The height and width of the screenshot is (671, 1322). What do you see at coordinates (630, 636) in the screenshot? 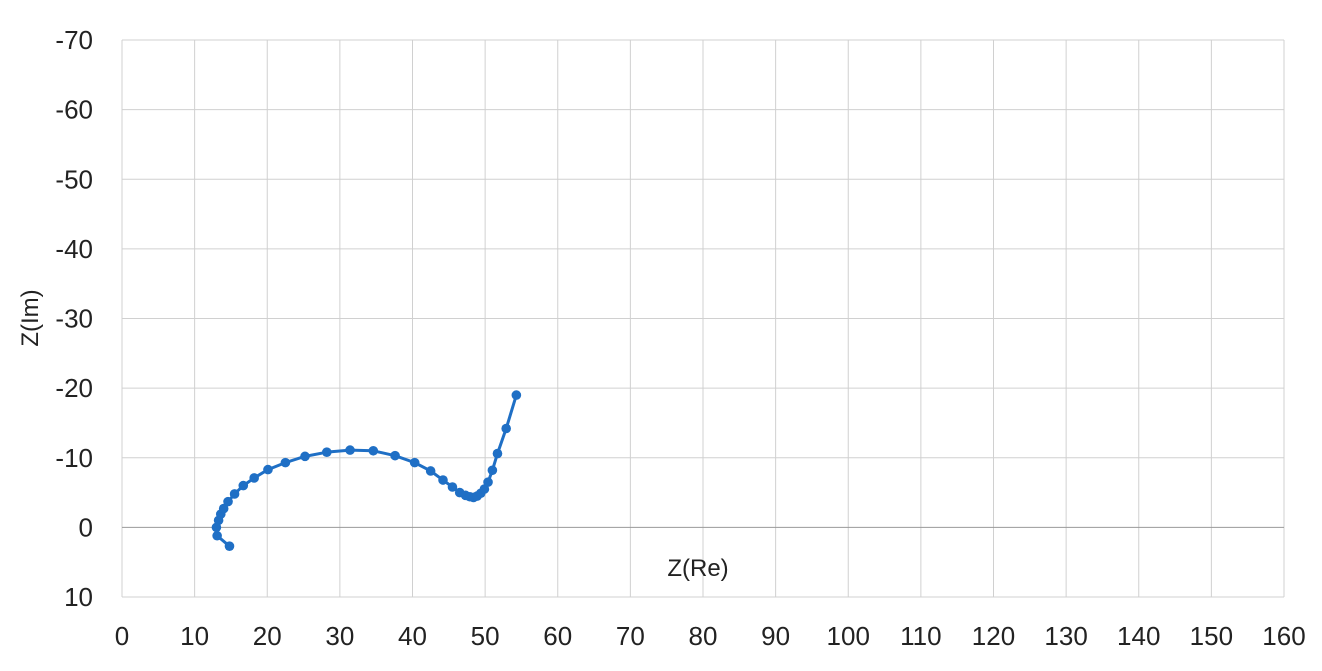
I see `x-tick-label: 70` at bounding box center [630, 636].